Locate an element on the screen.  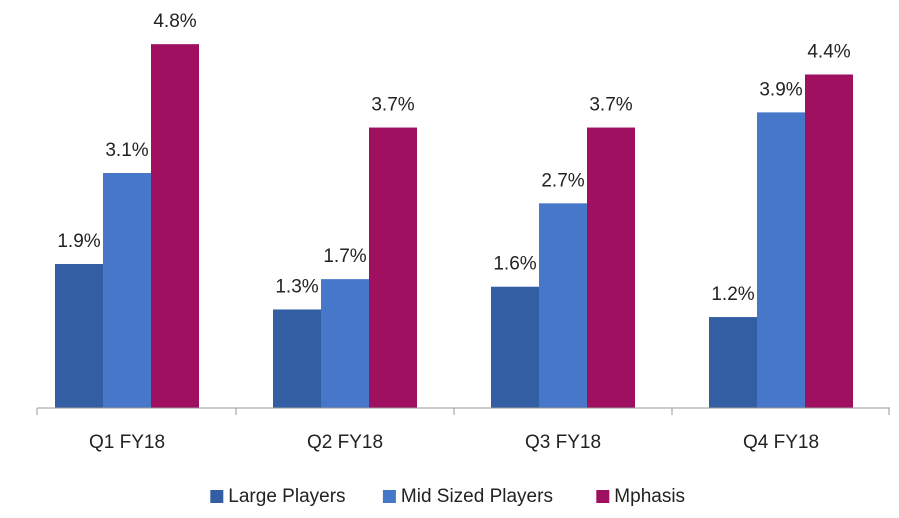
data-label: 1.3% is located at coordinates (296, 286).